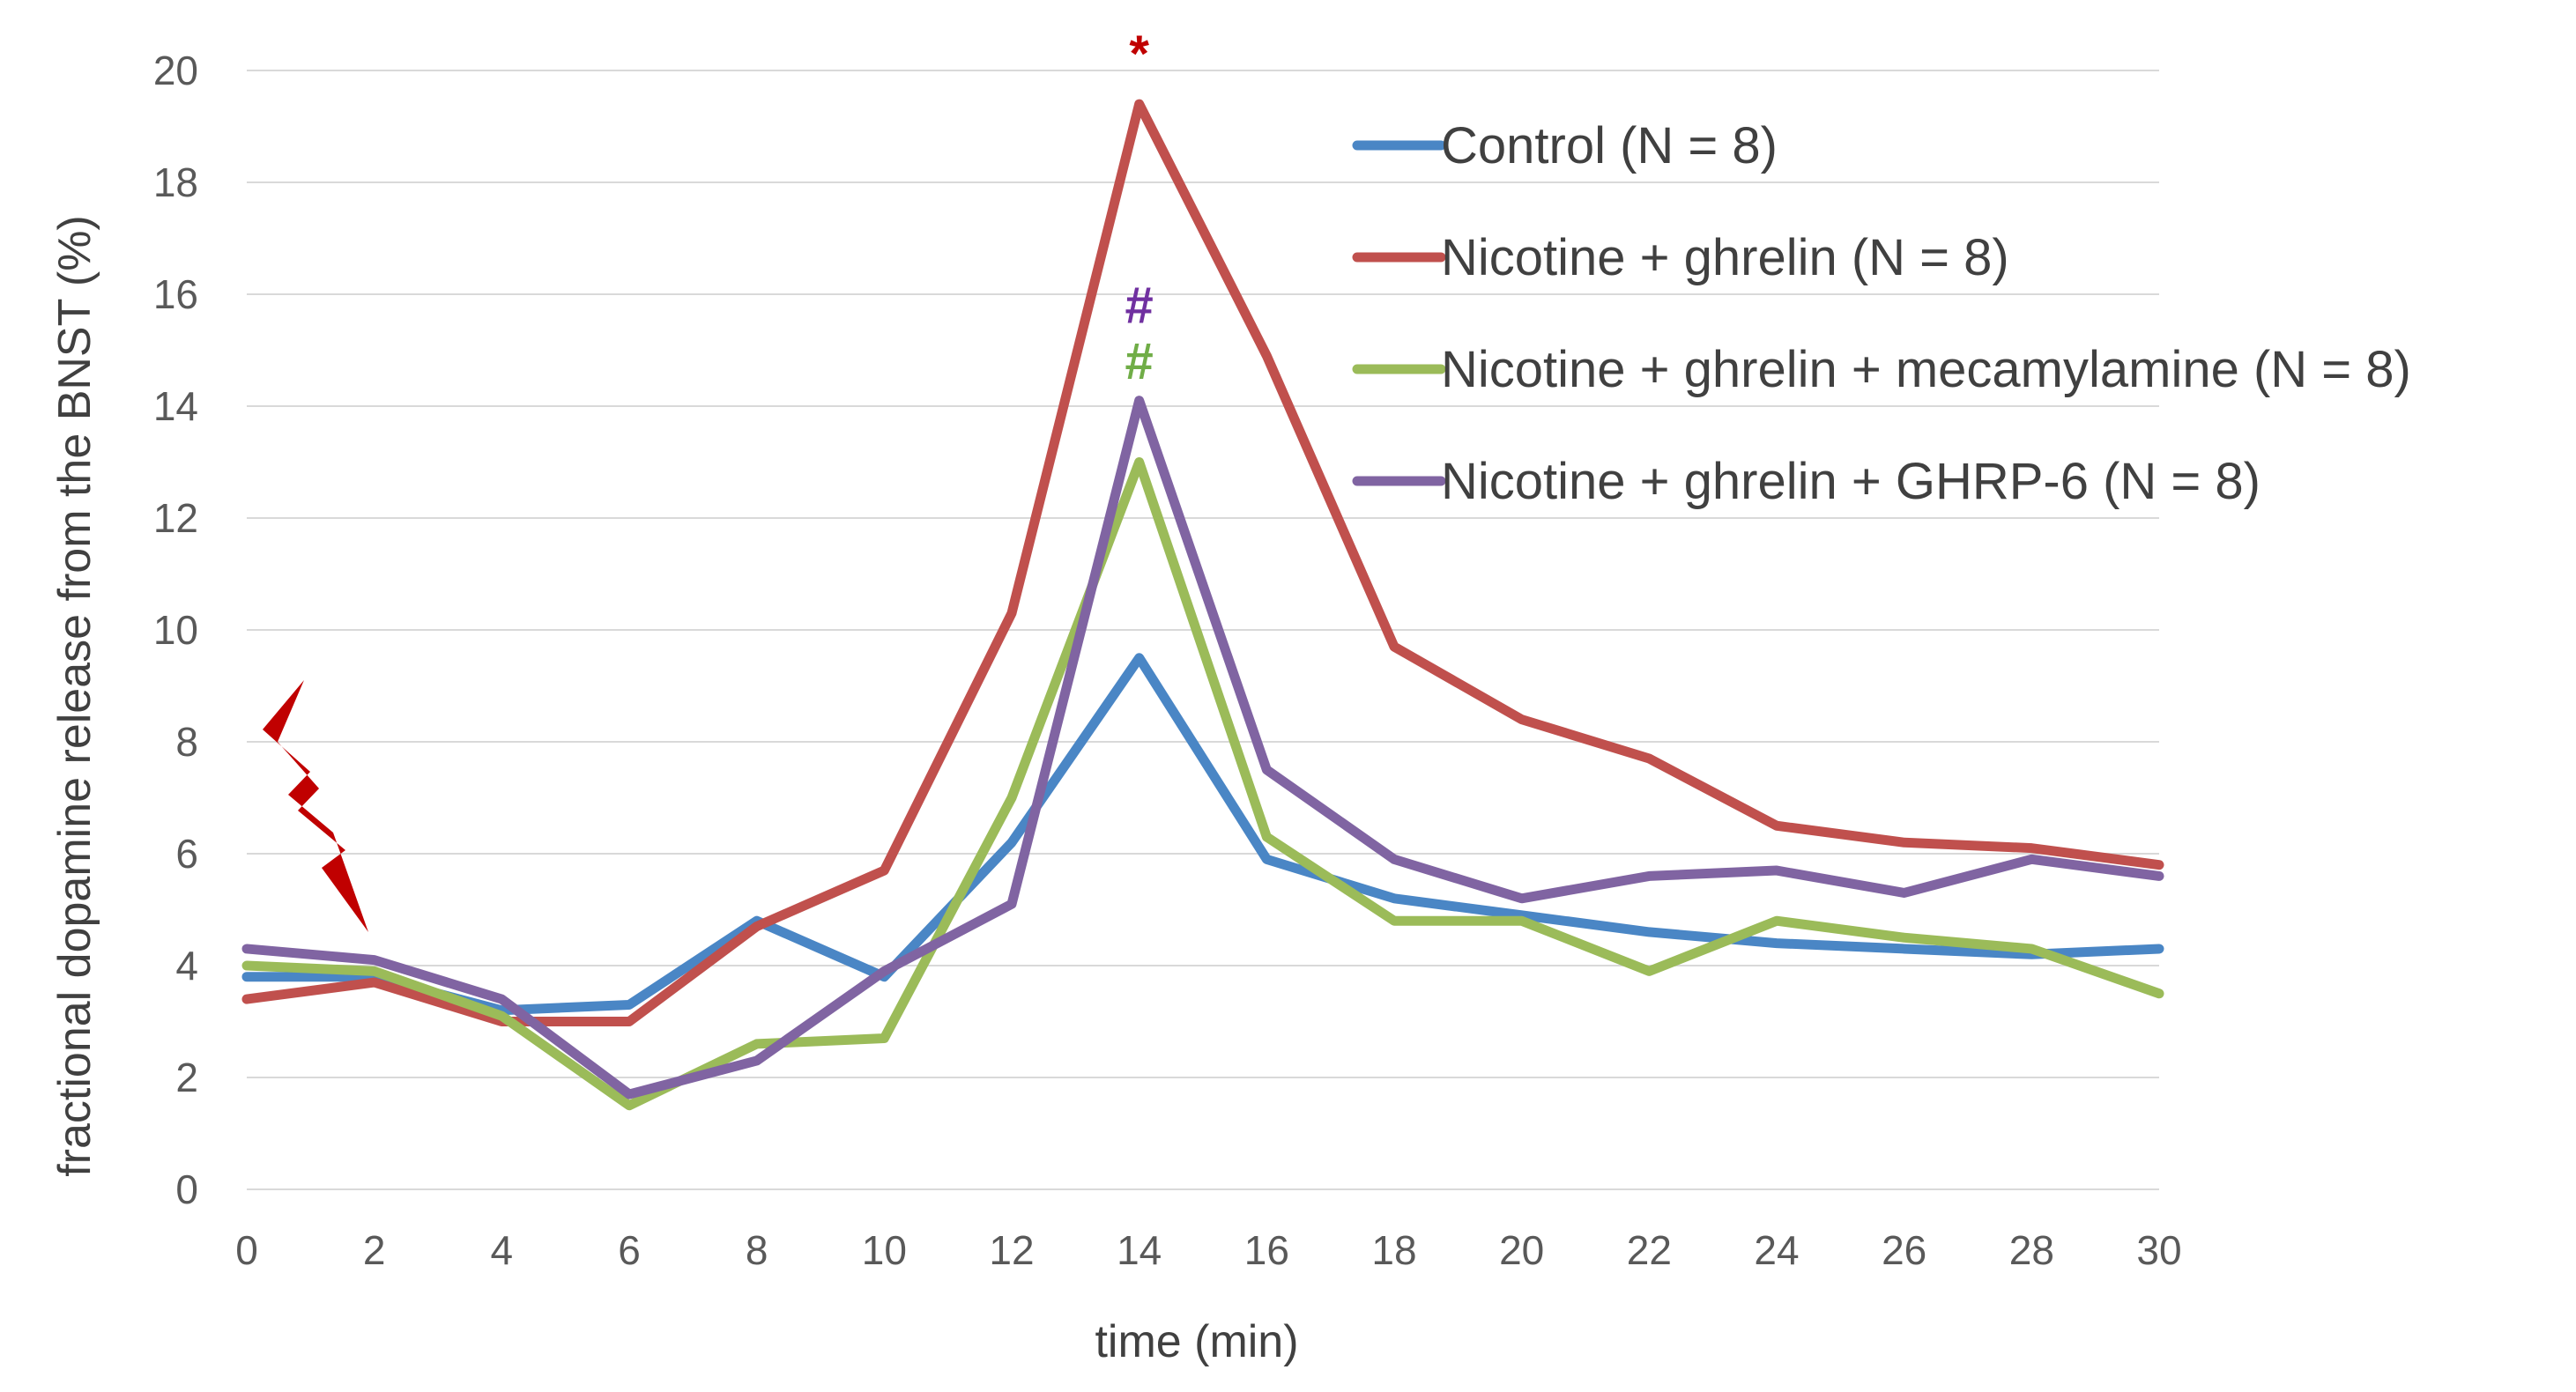 The height and width of the screenshot is (1392, 2576). Describe the element at coordinates (1011, 1250) in the screenshot. I see `x-tick-label: 12` at that location.